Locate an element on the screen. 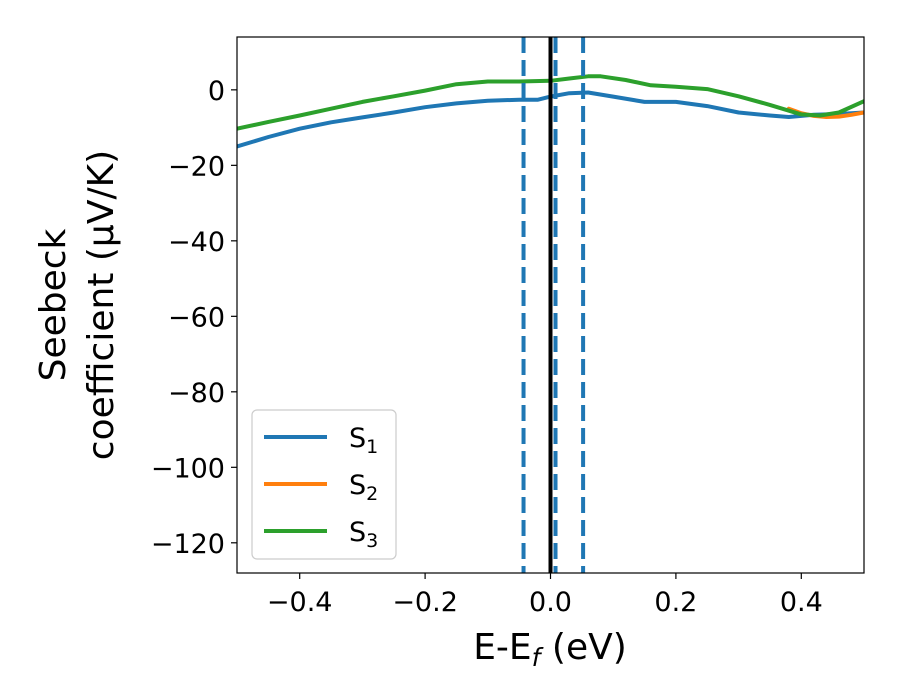 This screenshot has width=900, height=700. legend-label: S2 is located at coordinates (363, 487).